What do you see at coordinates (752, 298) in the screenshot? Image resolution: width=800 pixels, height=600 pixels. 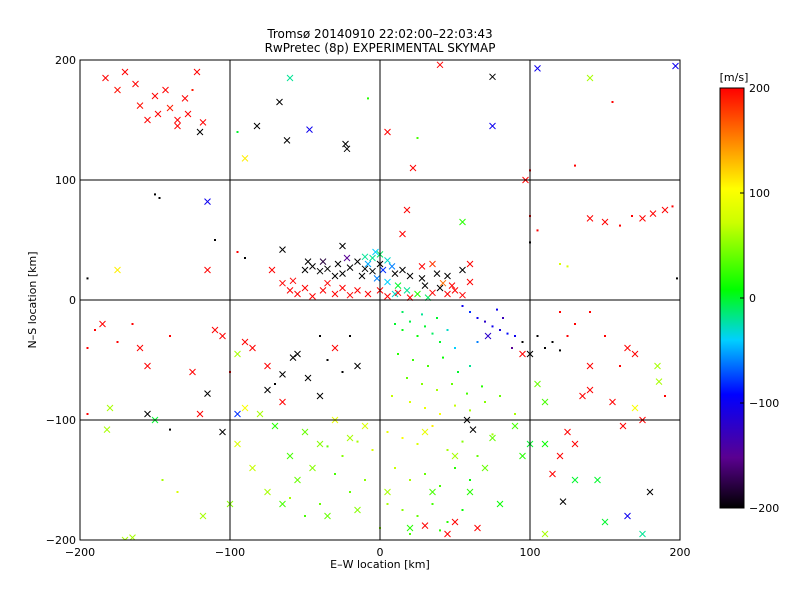 I see `colorbar-tick-label-2: 0` at bounding box center [752, 298].